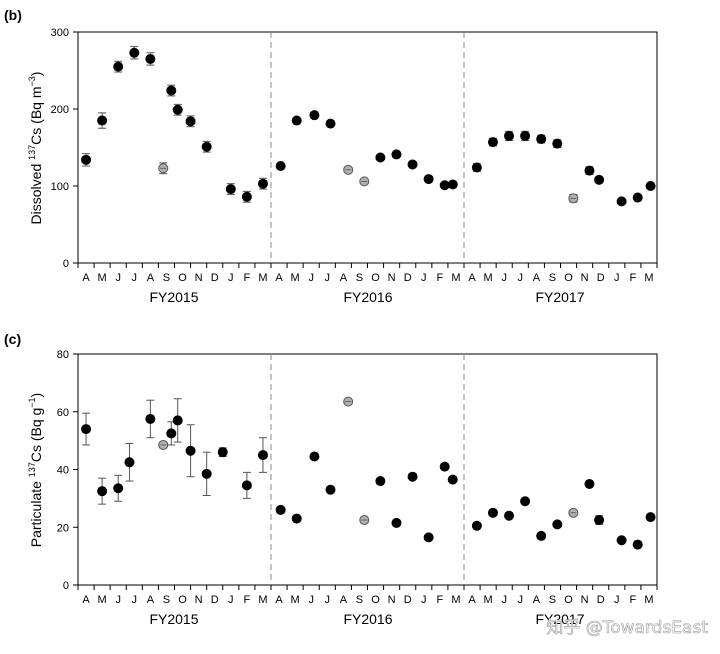  What do you see at coordinates (173, 619) in the screenshot?
I see `fy-label-c-0: FY2015` at bounding box center [173, 619].